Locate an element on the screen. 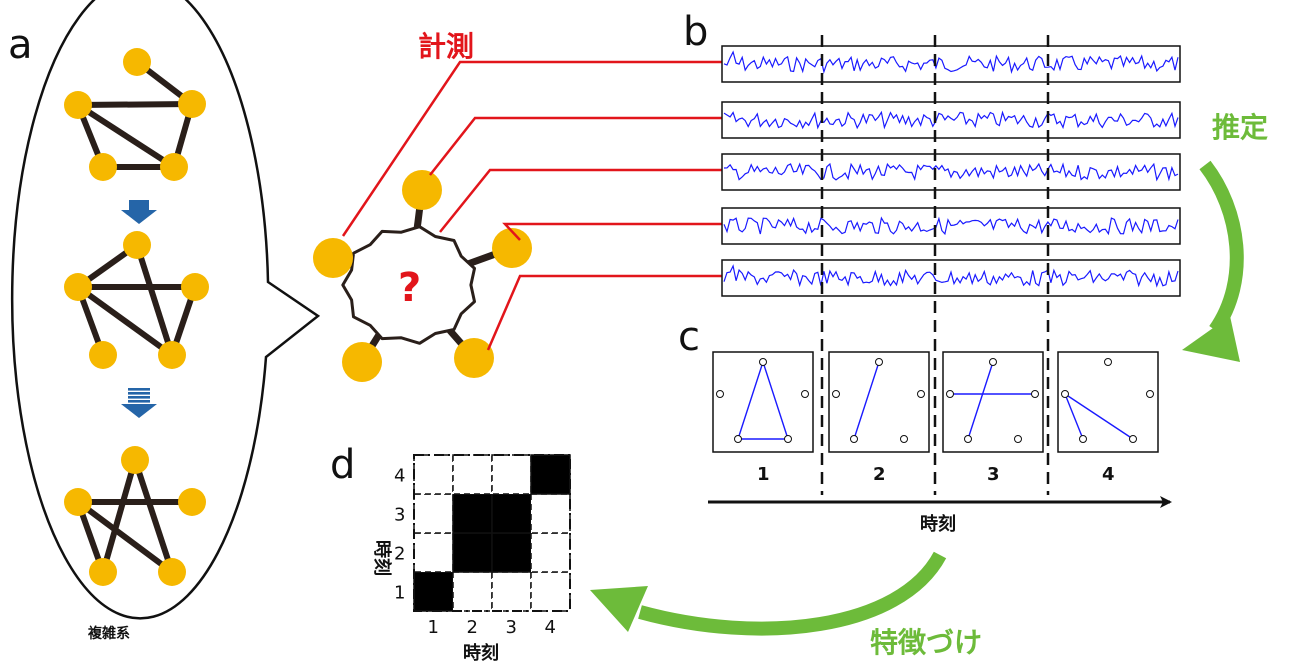 The width and height of the screenshot is (1305, 671). window-label: 1 is located at coordinates (763, 474).